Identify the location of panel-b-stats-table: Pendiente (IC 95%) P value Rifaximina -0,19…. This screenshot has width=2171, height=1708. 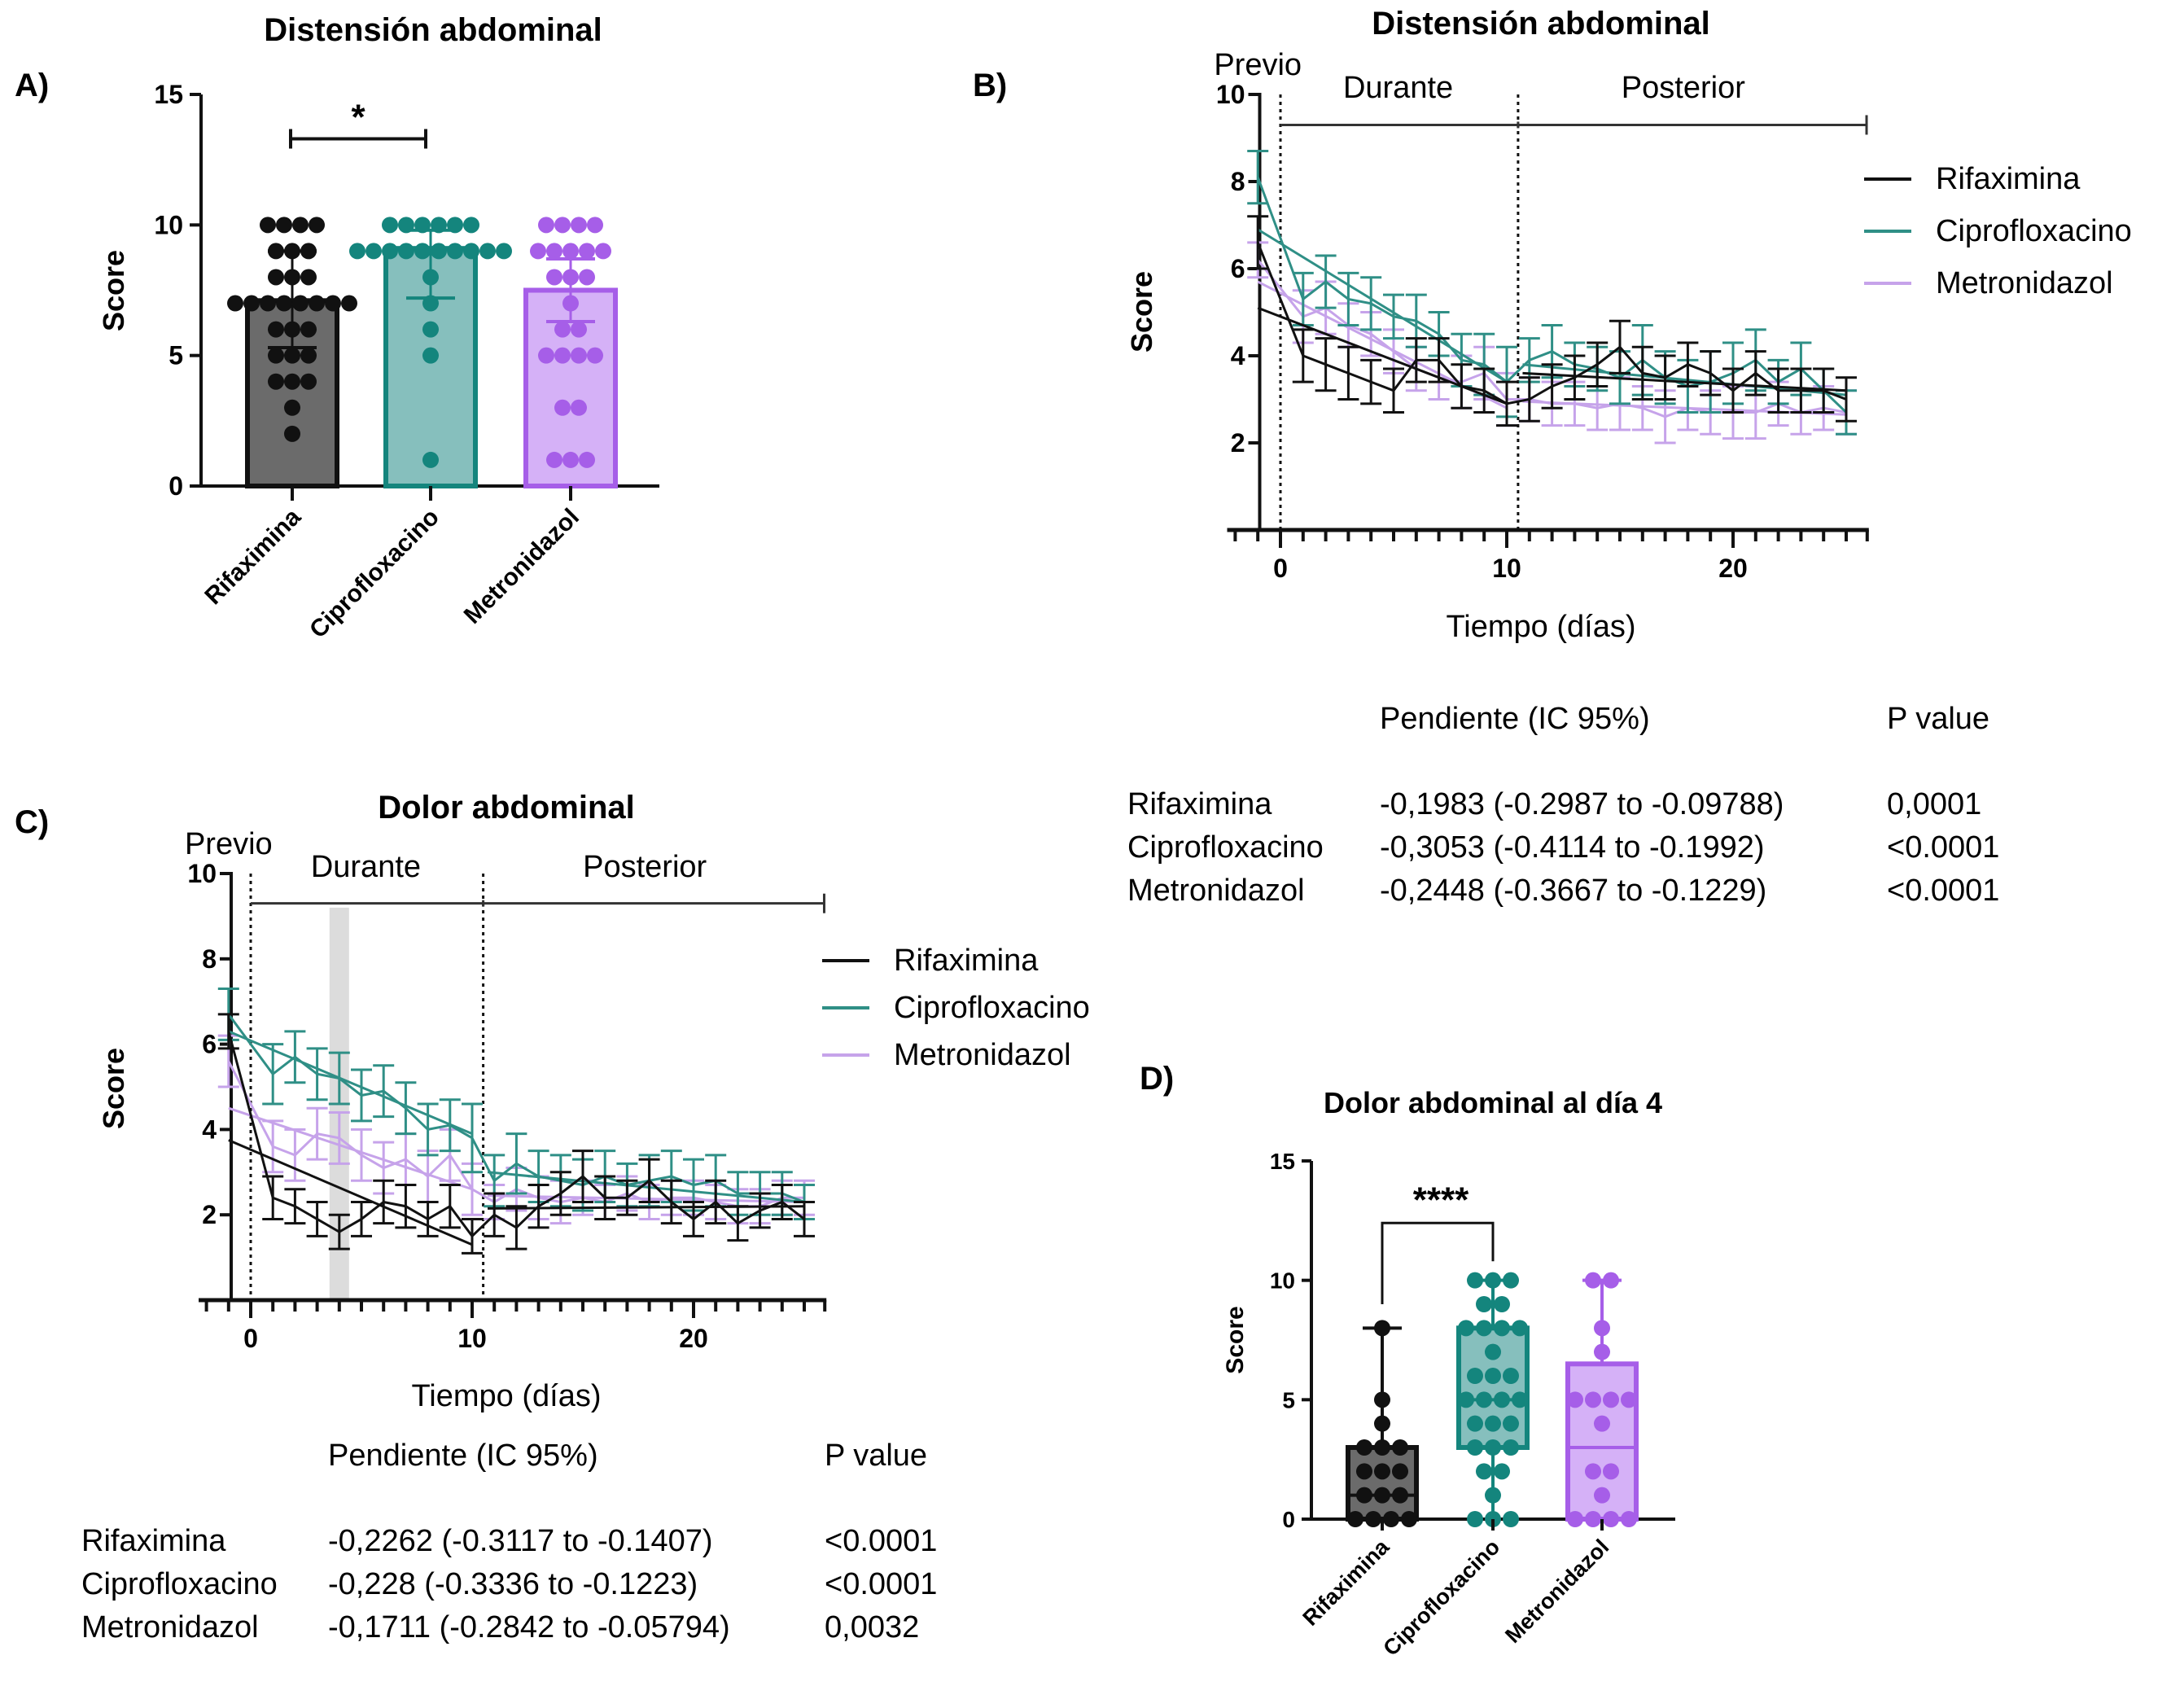
(1563, 805).